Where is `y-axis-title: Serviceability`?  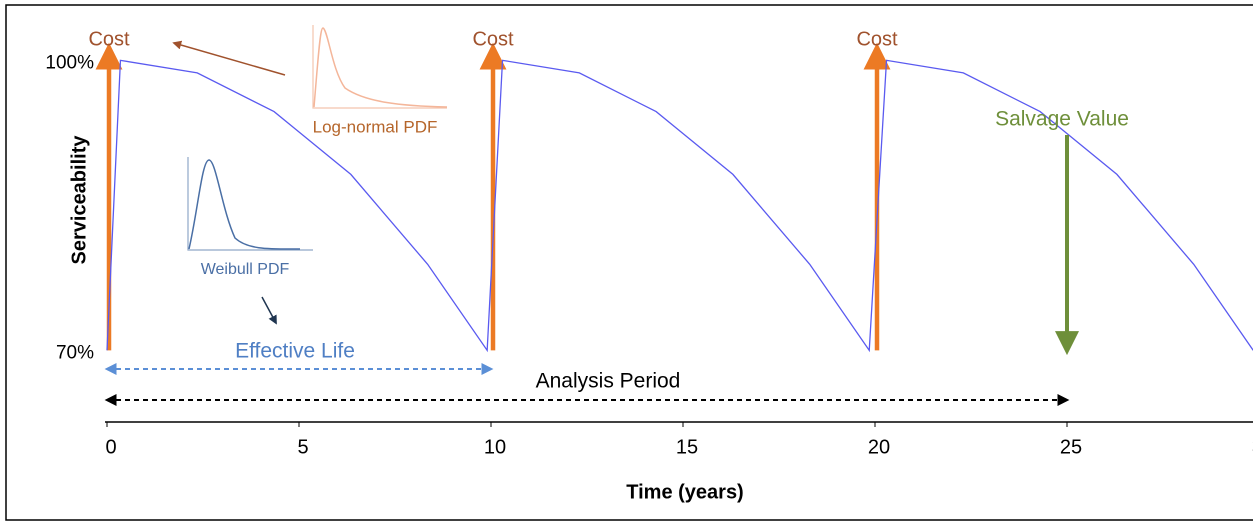 y-axis-title: Serviceability is located at coordinates (79, 200).